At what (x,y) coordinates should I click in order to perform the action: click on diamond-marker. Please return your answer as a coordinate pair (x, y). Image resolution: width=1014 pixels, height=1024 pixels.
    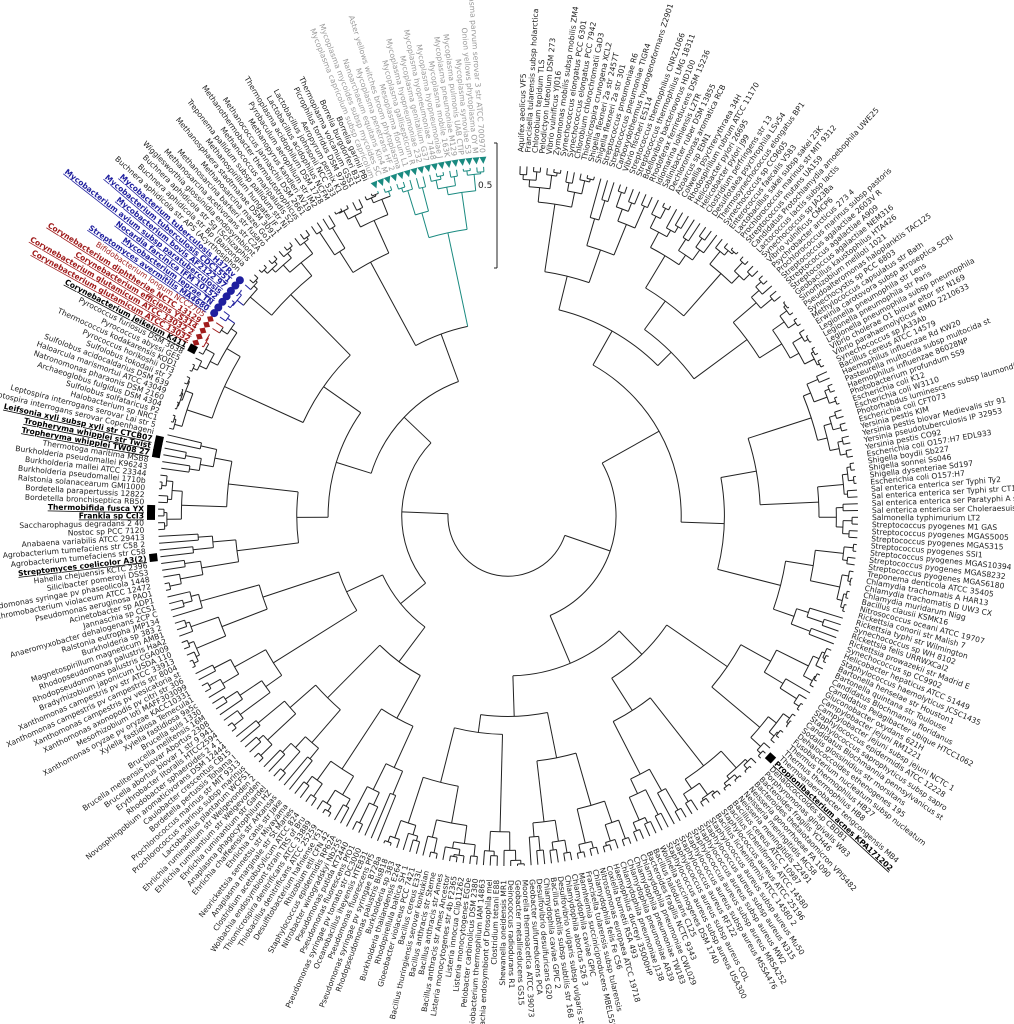
    Looking at the image, I should click on (199, 336).